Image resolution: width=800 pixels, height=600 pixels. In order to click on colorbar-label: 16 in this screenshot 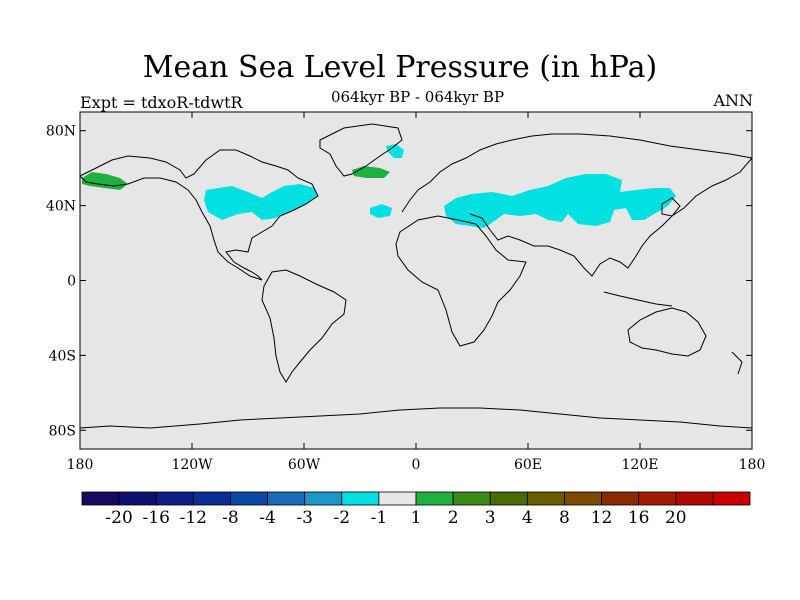, I will do `click(639, 518)`.